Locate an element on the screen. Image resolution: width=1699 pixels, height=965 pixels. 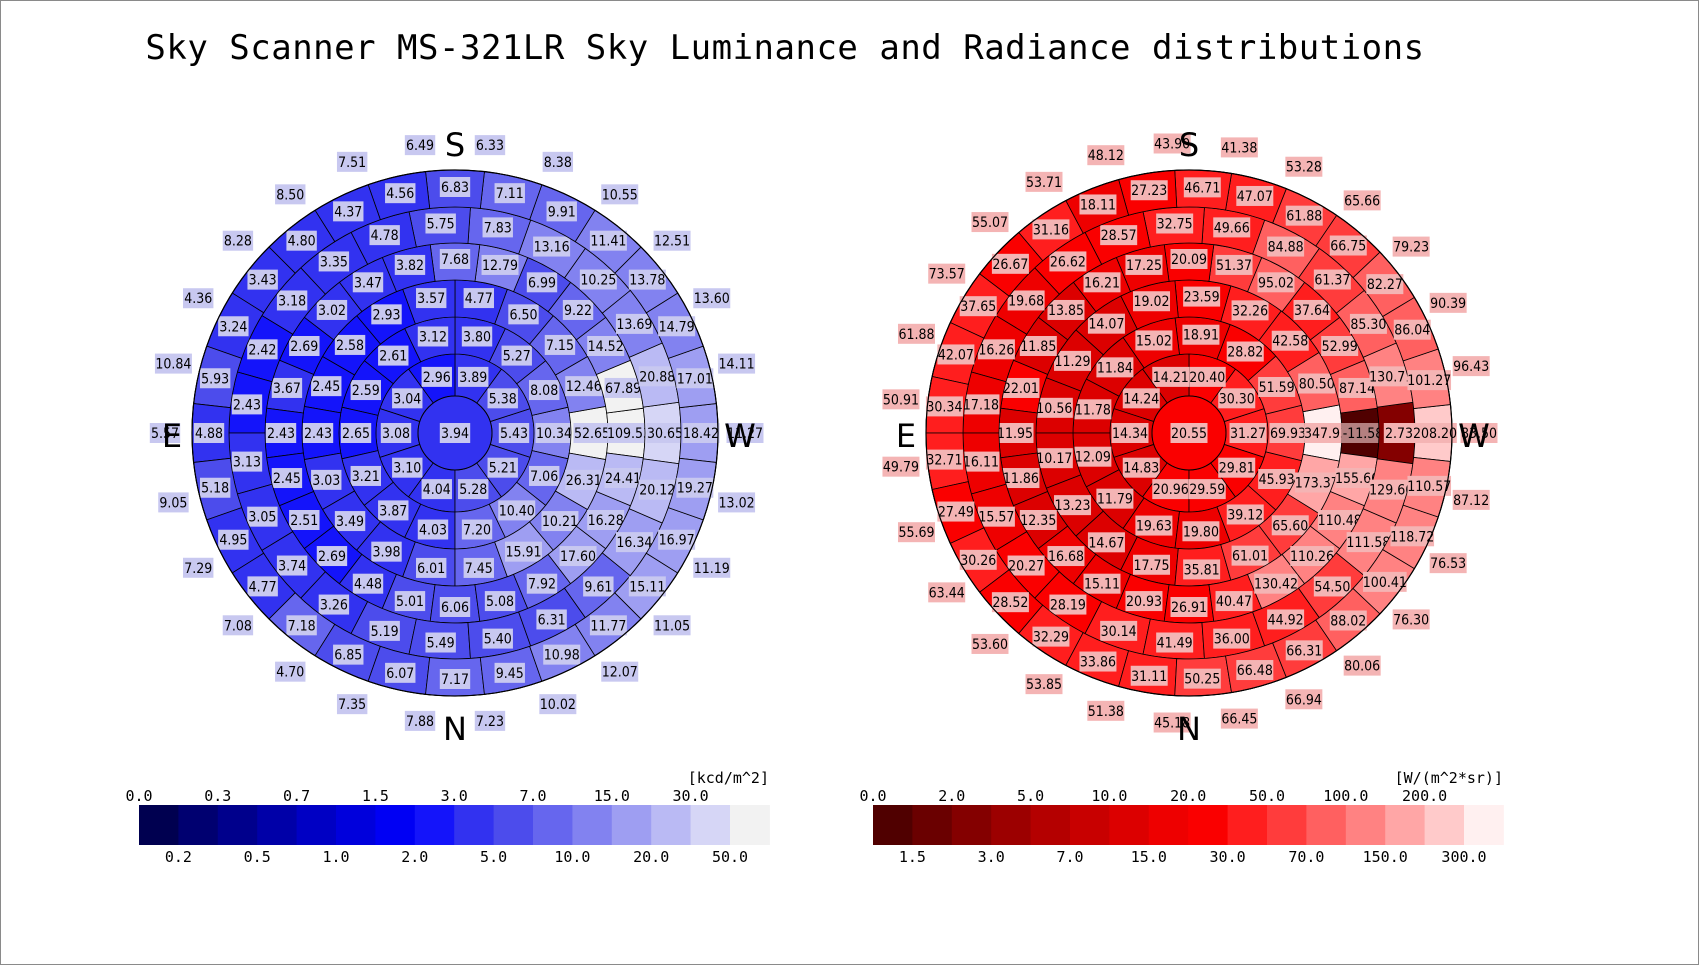
value-label: 41.49 is located at coordinates (1175, 644).